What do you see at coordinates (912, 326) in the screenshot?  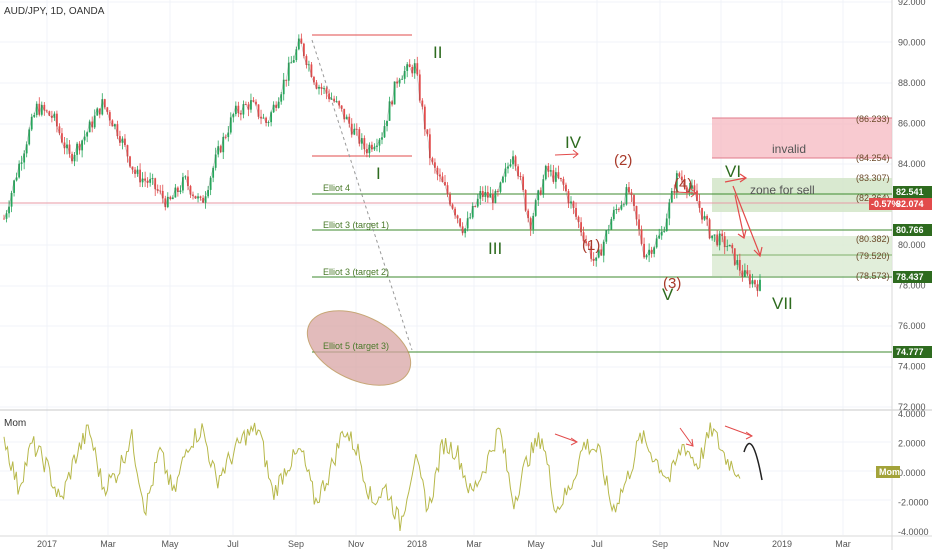 I see `price-tick-label: 76.000` at bounding box center [912, 326].